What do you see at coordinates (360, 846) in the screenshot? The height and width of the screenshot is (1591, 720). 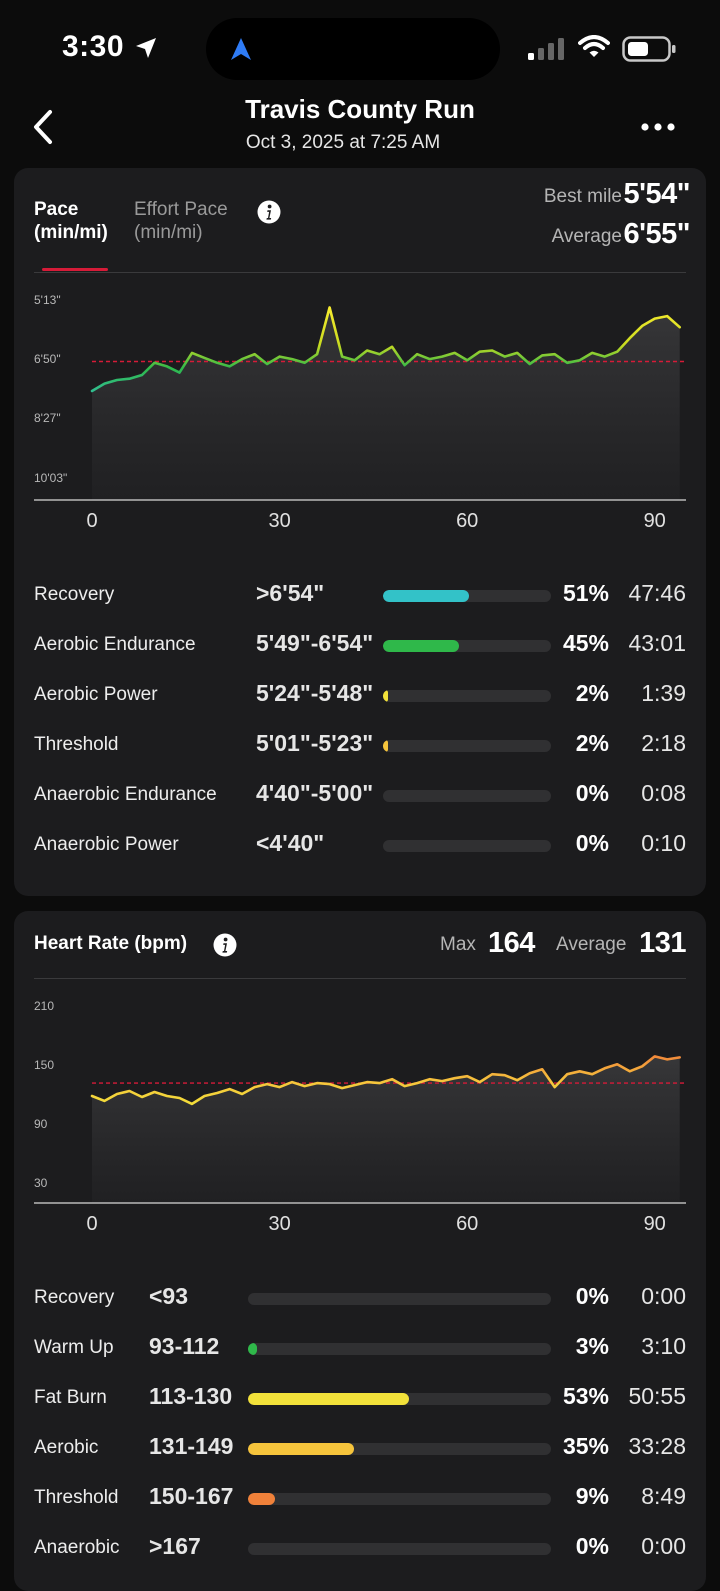 I see `zone-row: Anaerobic Power <4'40" 0% 0:10` at bounding box center [360, 846].